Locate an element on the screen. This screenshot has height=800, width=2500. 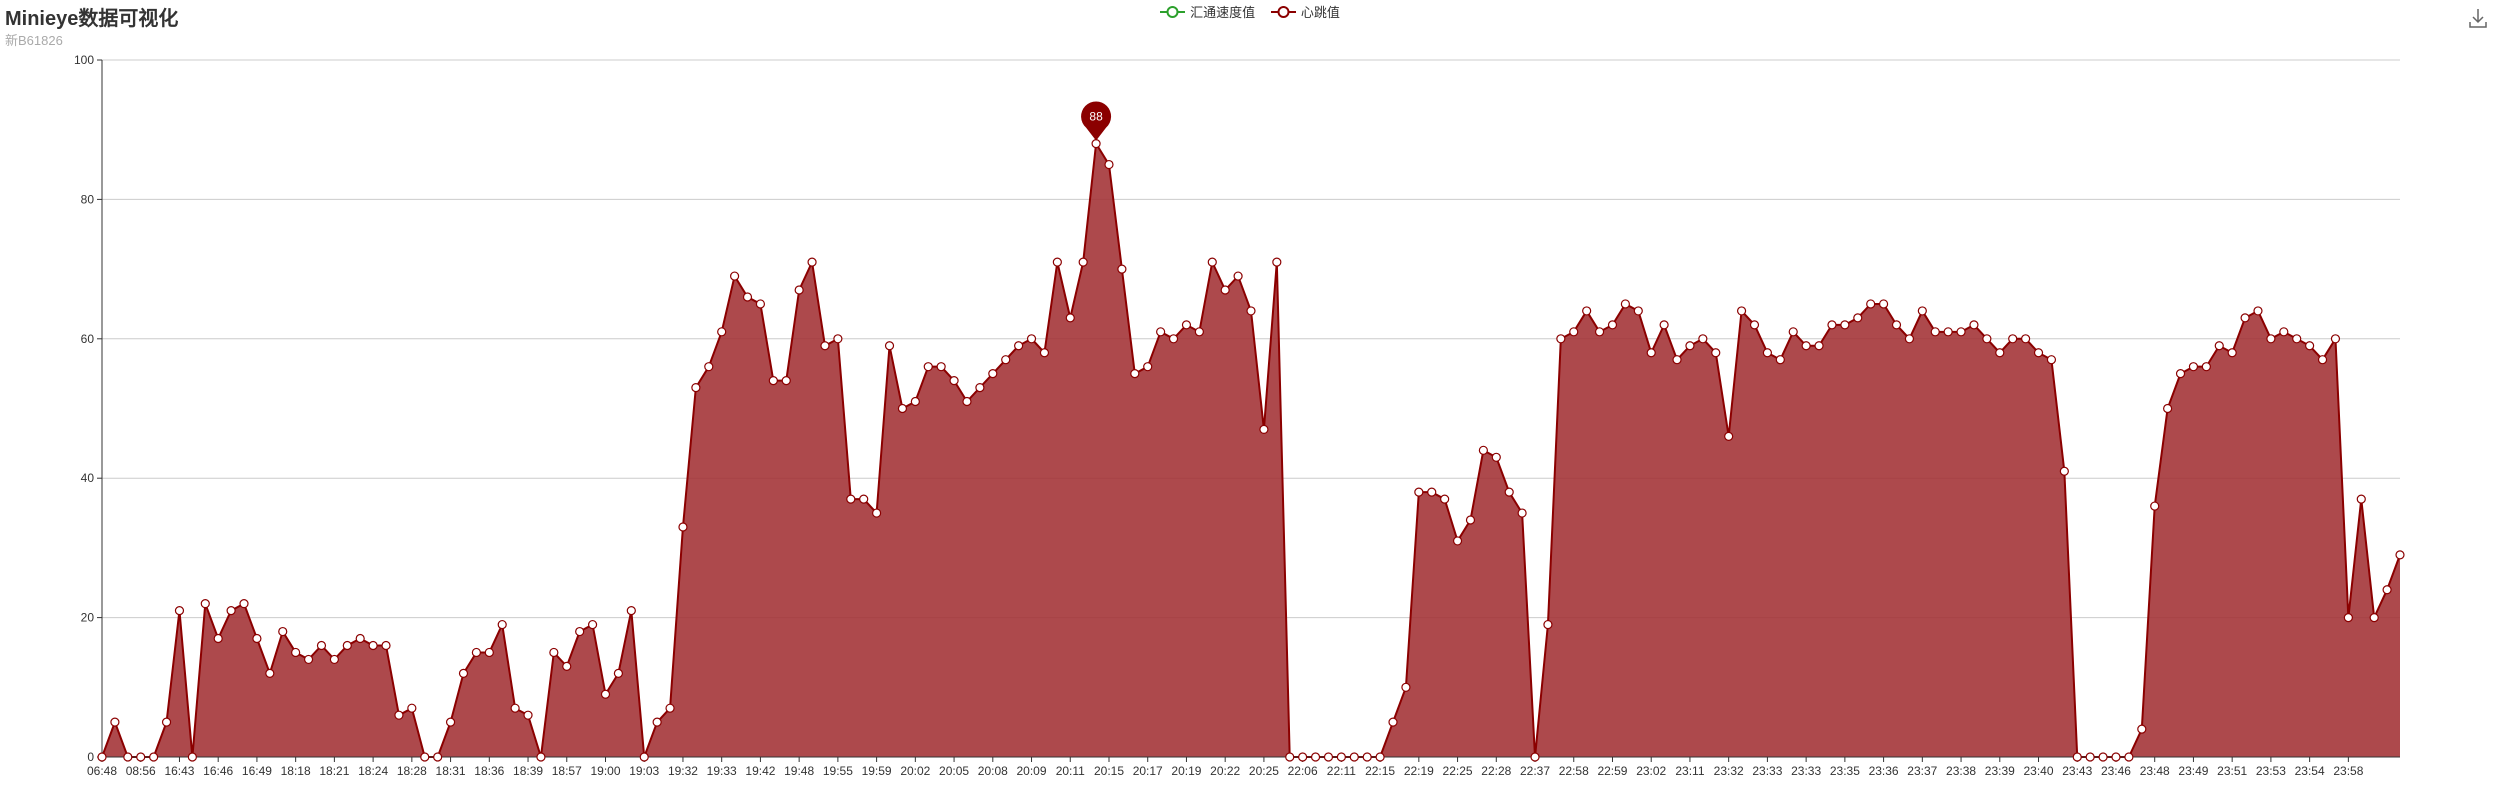
x-tick-label: 23:48 is located at coordinates (2155, 771).